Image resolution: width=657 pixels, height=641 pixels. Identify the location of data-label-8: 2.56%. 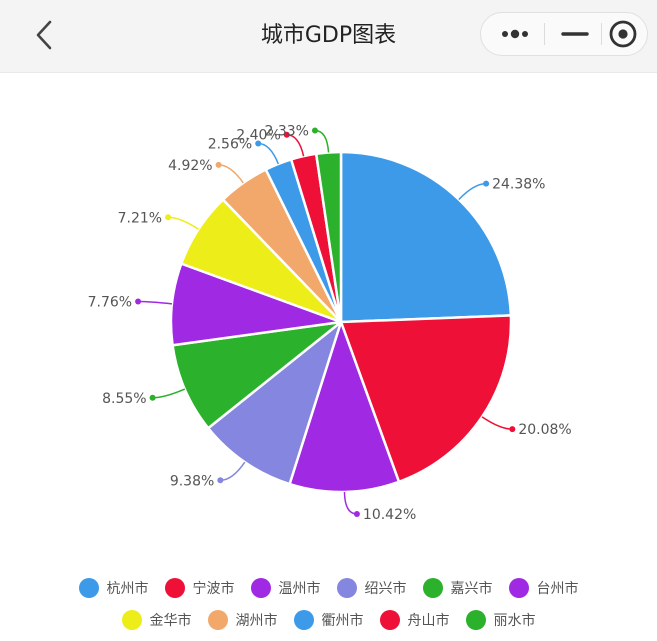
(230, 145).